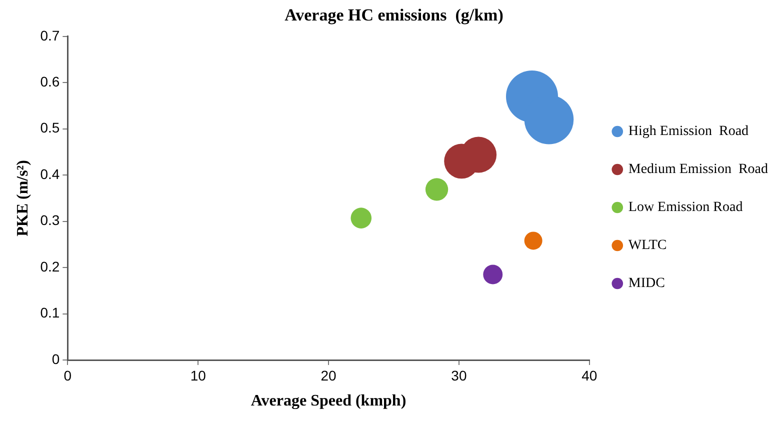  What do you see at coordinates (647, 246) in the screenshot?
I see `legend-label: WLTC` at bounding box center [647, 246].